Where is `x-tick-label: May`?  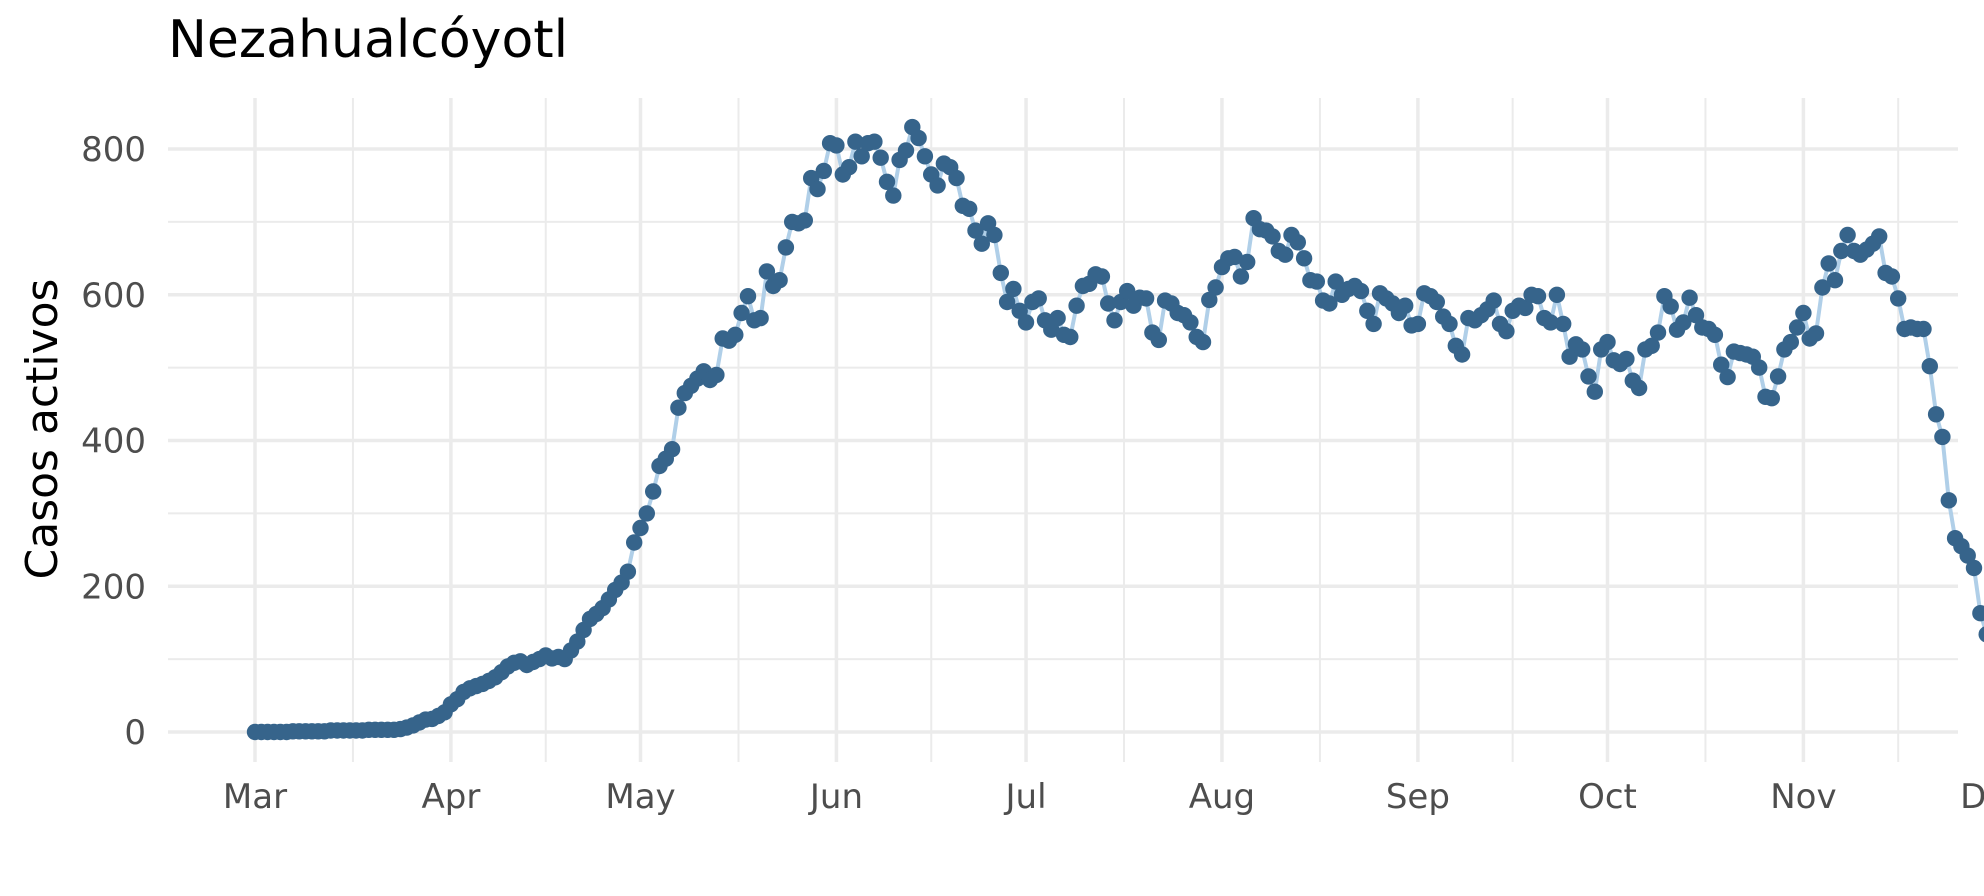 x-tick-label: May is located at coordinates (640, 797).